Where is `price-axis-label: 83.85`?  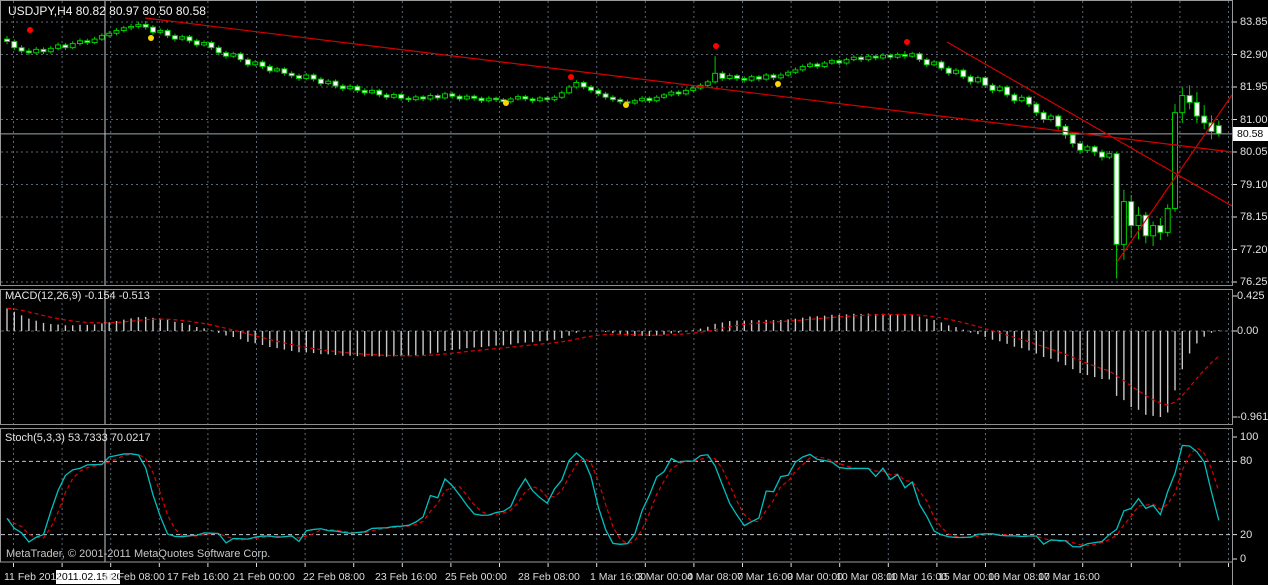
price-axis-label: 83.85 is located at coordinates (1254, 22).